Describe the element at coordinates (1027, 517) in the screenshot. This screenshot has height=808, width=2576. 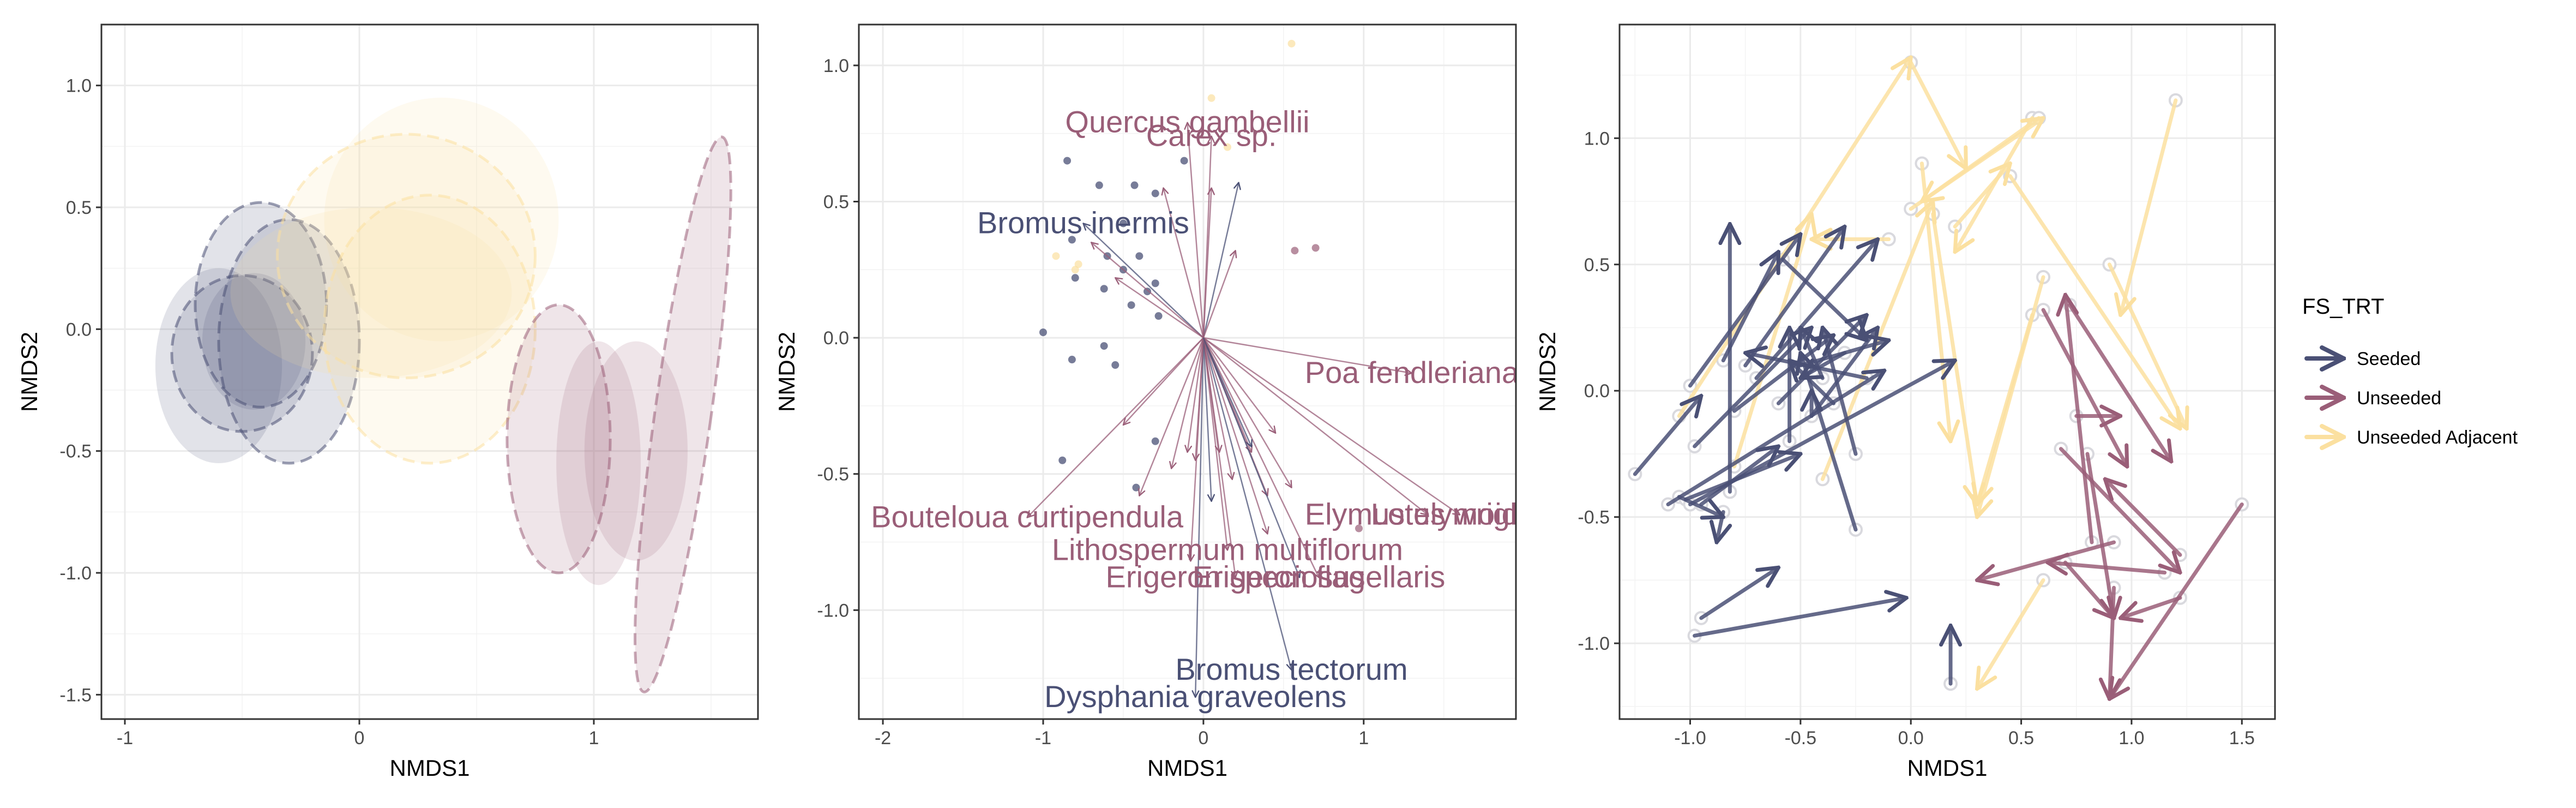
I see `species-label: Bouteloua curtipendula` at that location.